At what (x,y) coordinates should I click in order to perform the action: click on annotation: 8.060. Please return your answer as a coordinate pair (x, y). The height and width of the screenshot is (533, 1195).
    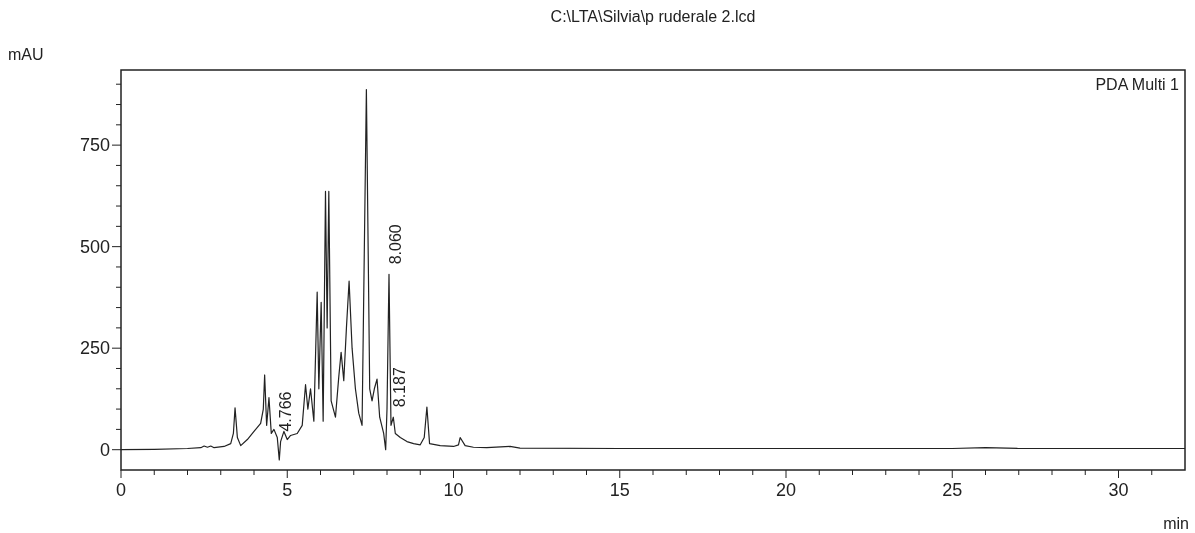
    Looking at the image, I should click on (395, 244).